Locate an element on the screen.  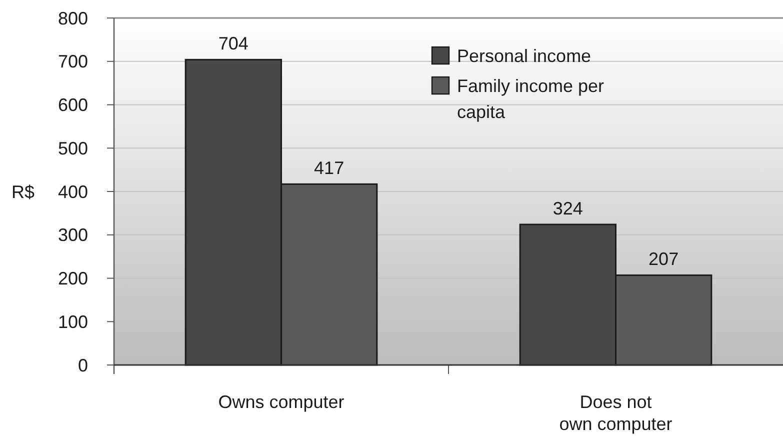
y-tick-label: 100 is located at coordinates (73, 322).